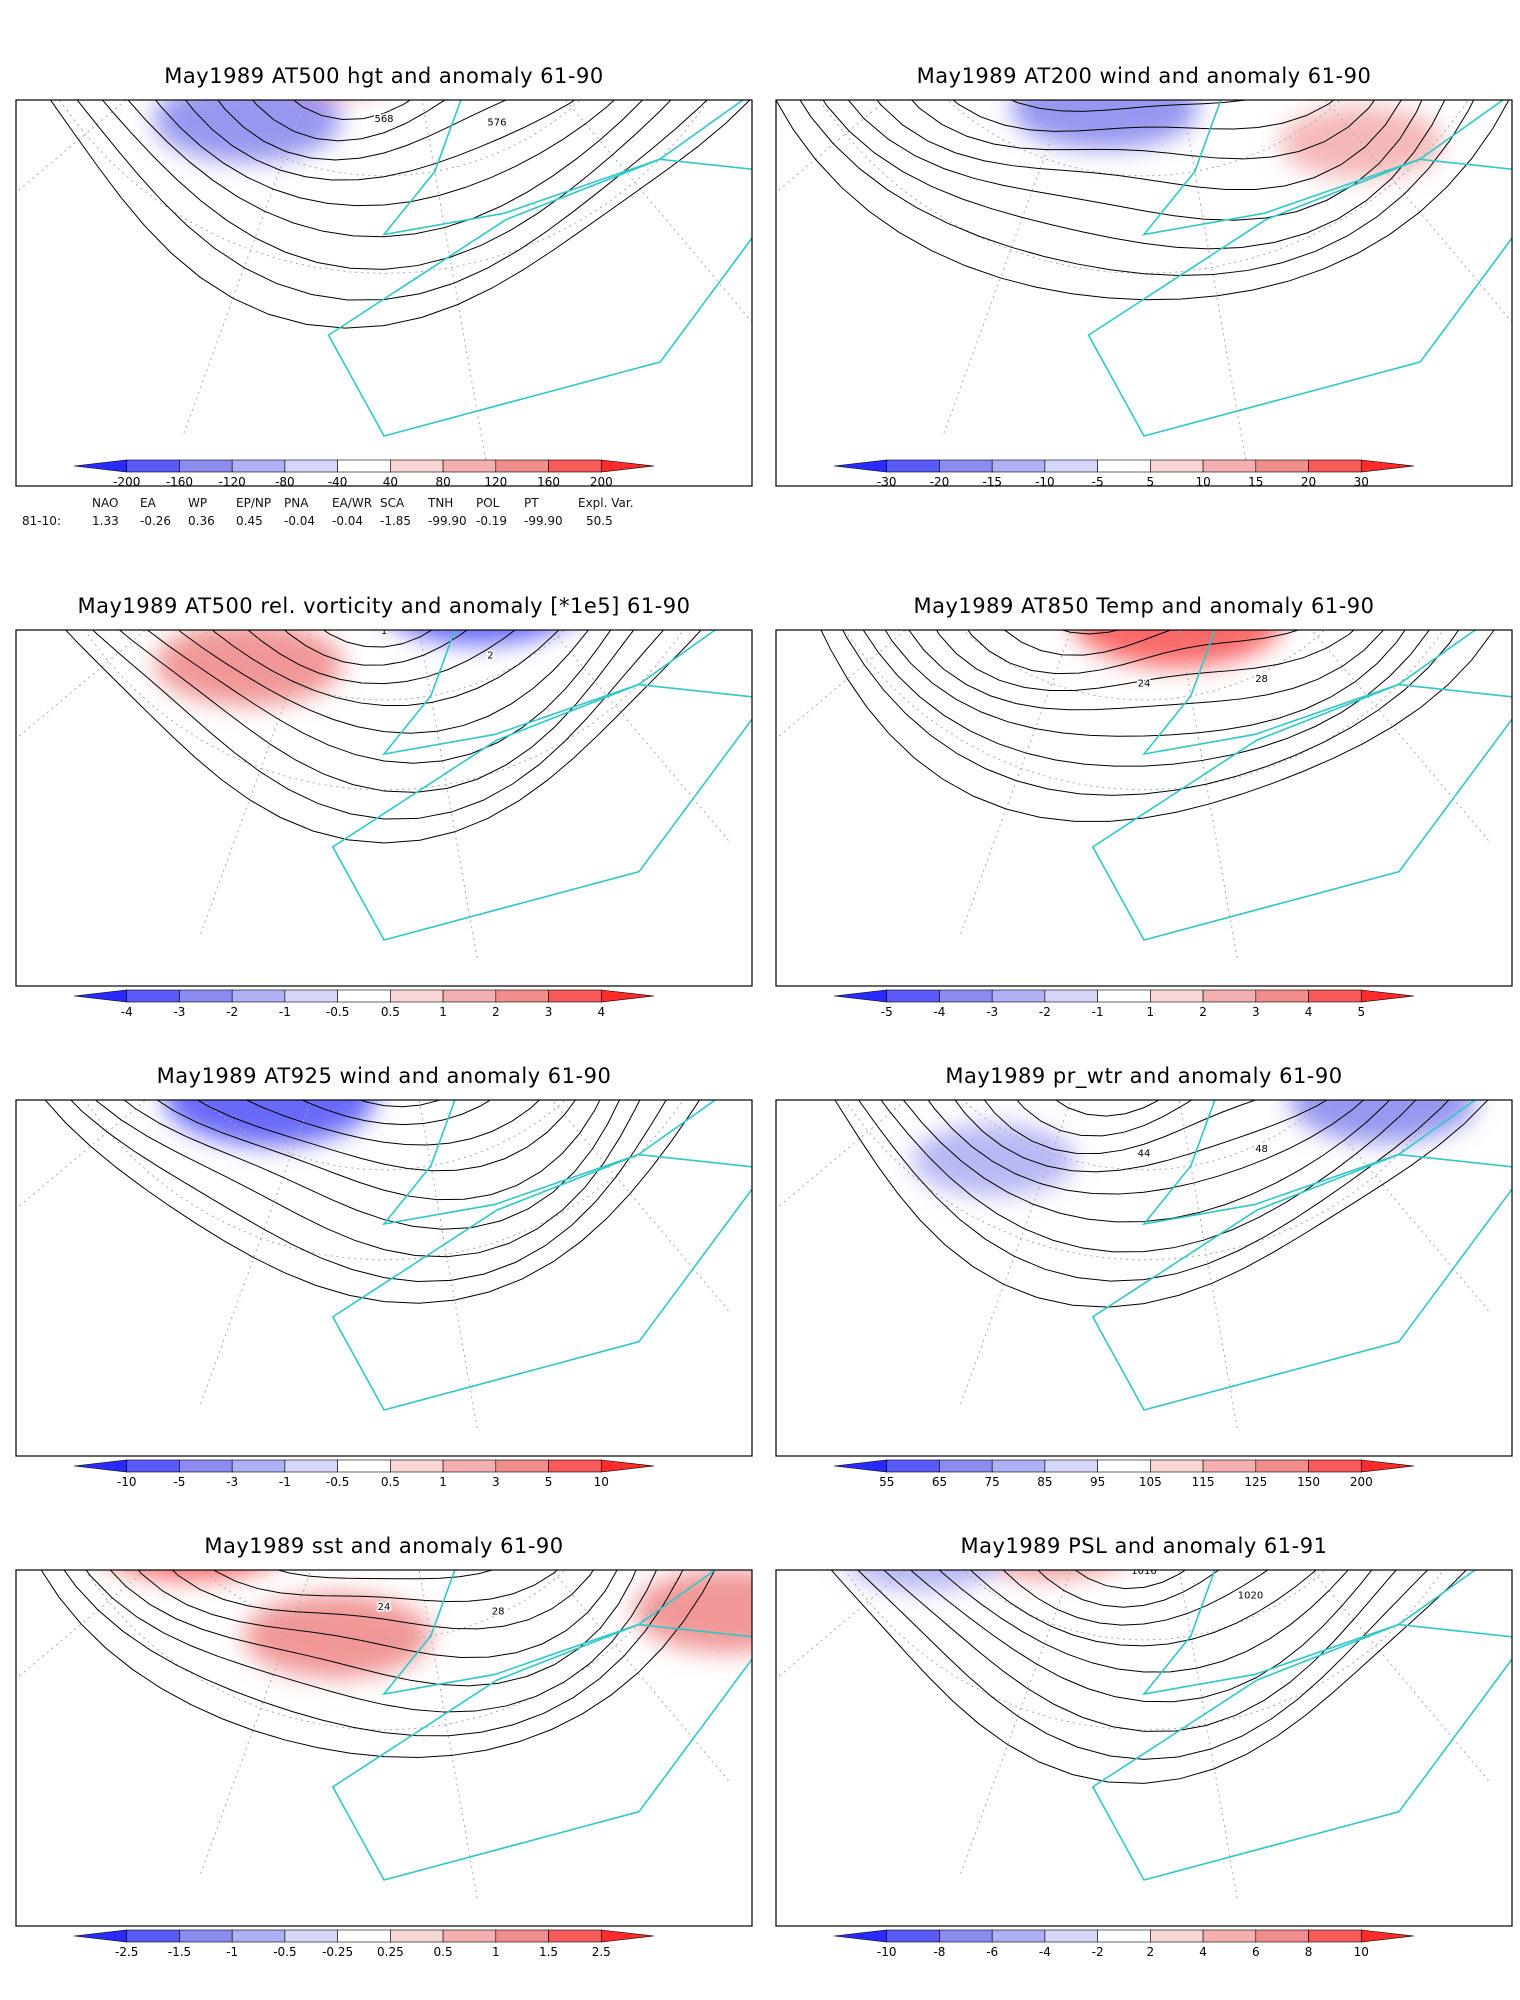  Describe the element at coordinates (601, 1012) in the screenshot. I see `colorbar-tick-label: 4` at that location.